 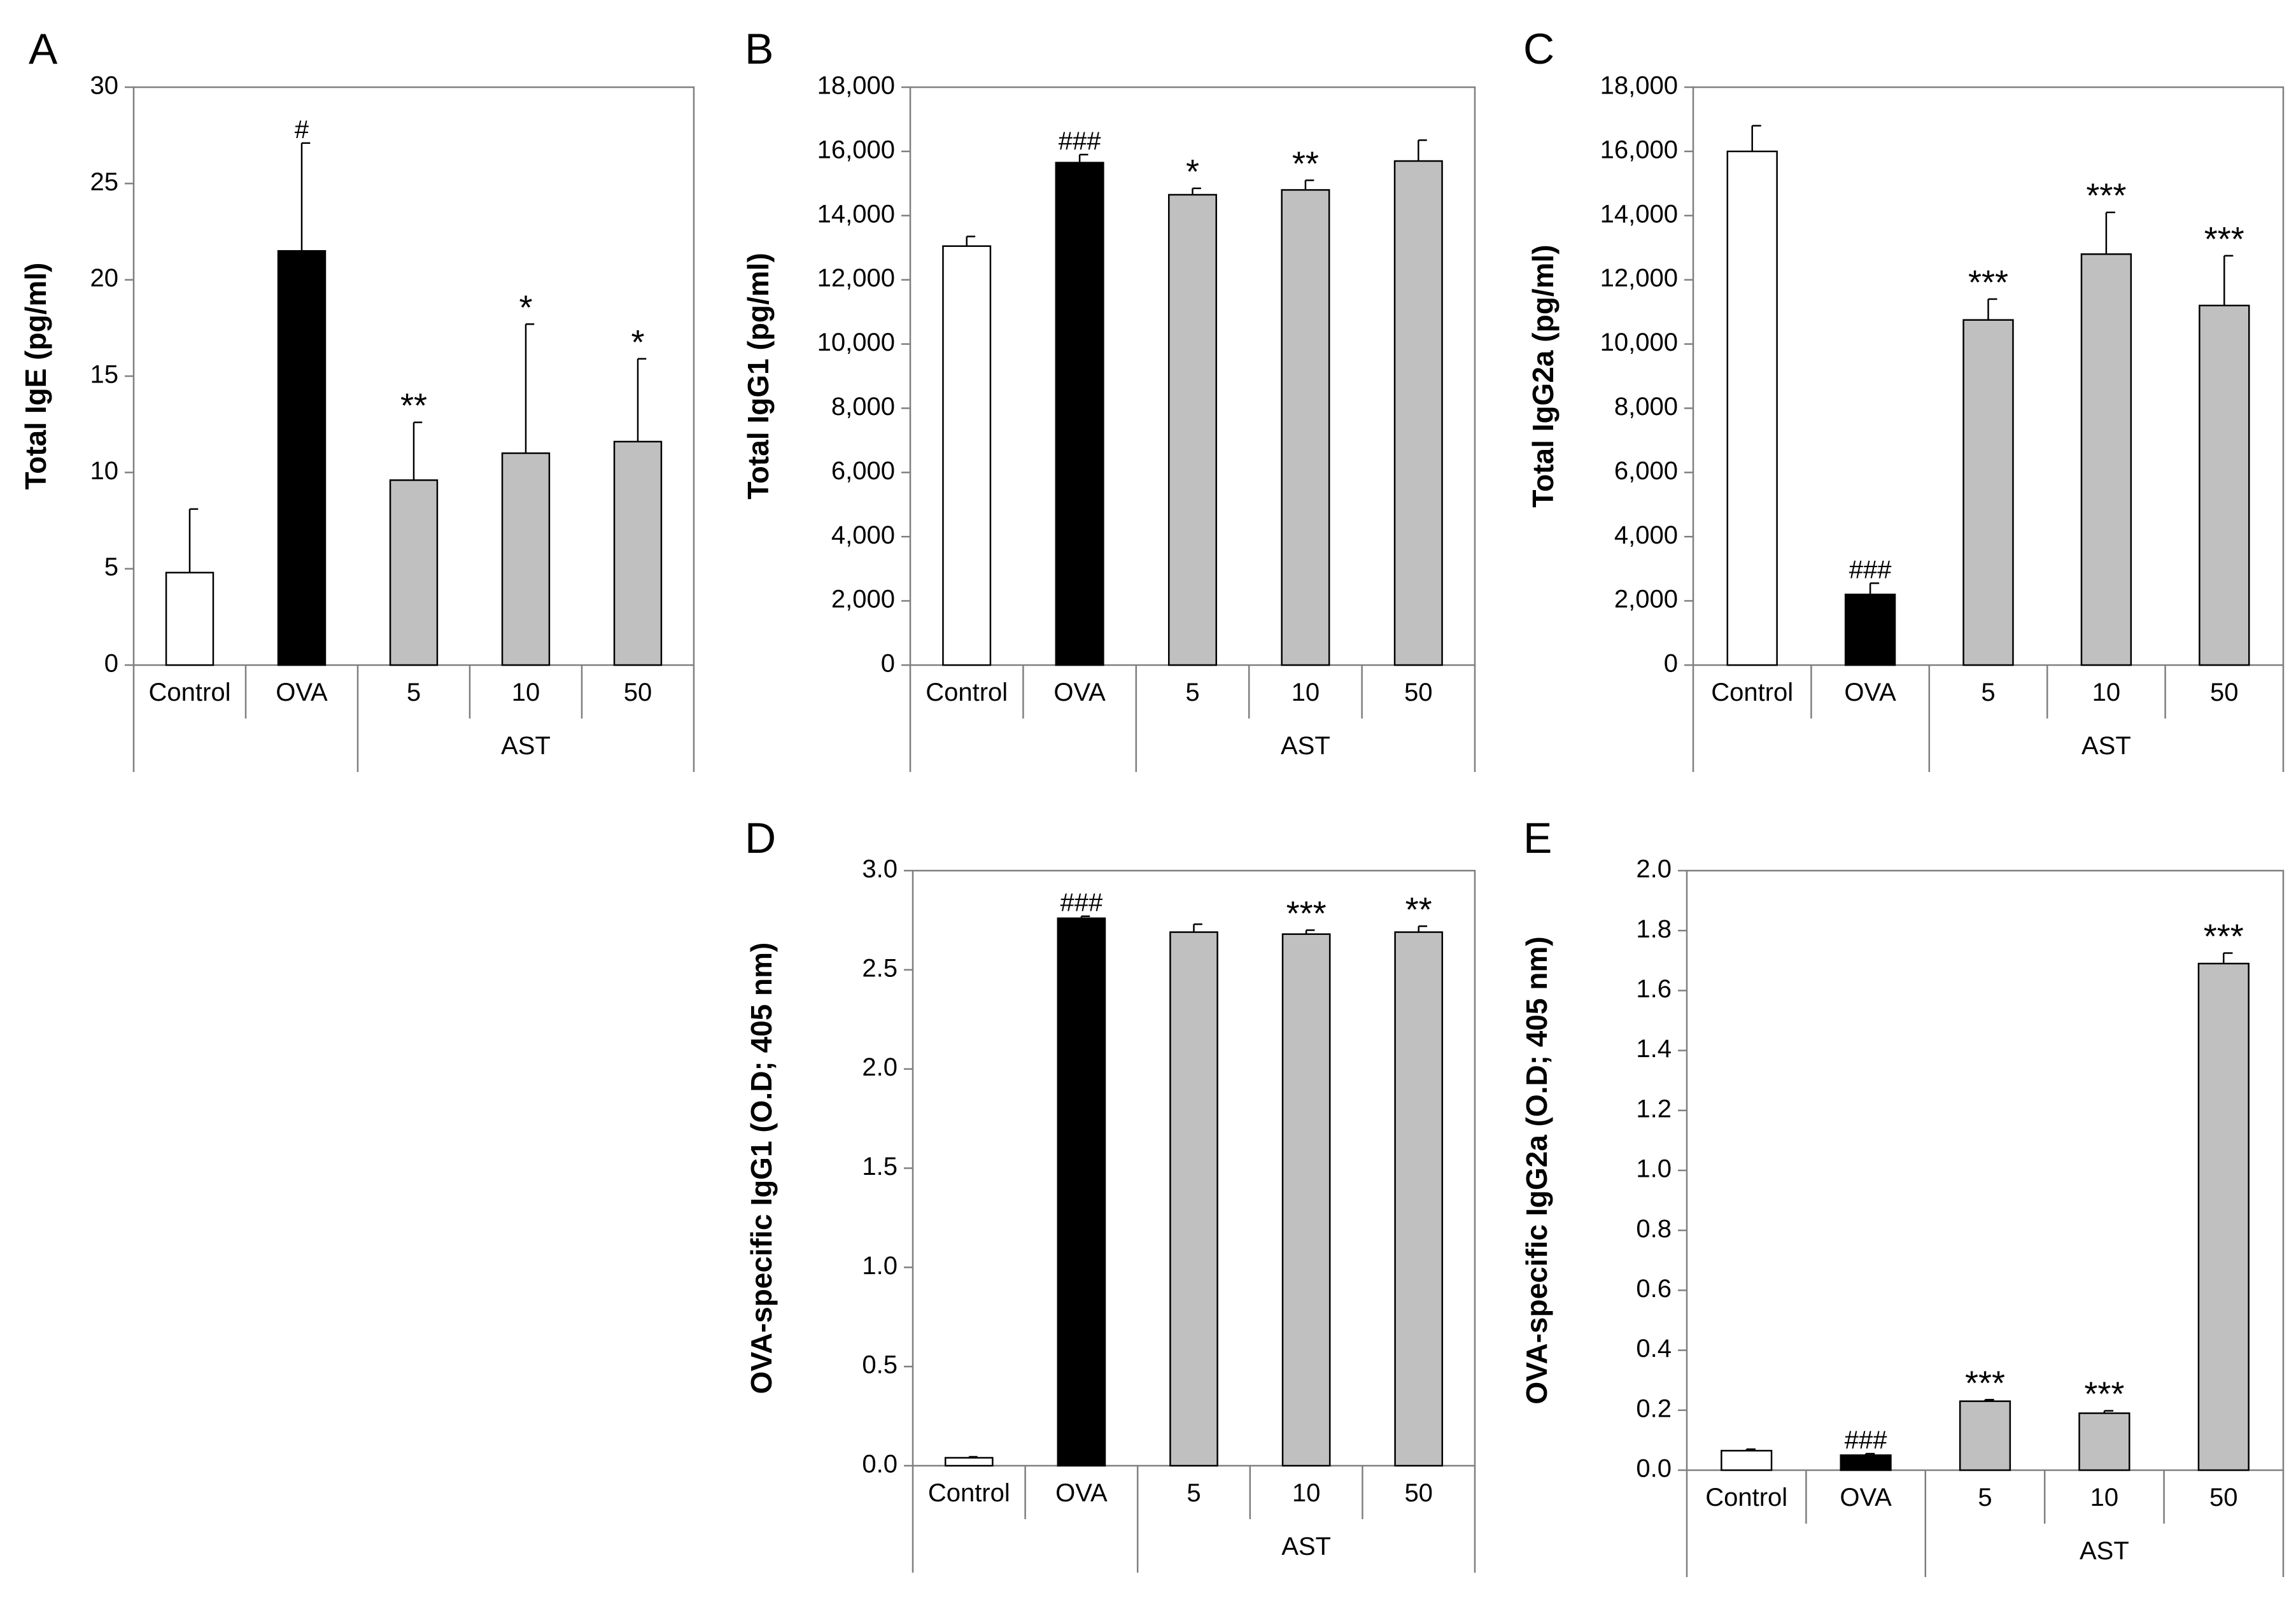 I want to click on y-tick-label: 0.6, so click(x=1654, y=1289).